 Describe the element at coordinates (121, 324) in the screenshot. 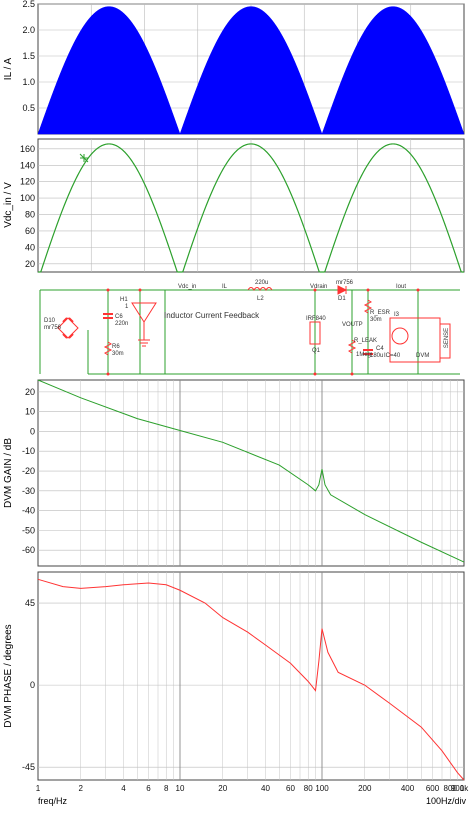

I see `c6-value: 220n` at that location.